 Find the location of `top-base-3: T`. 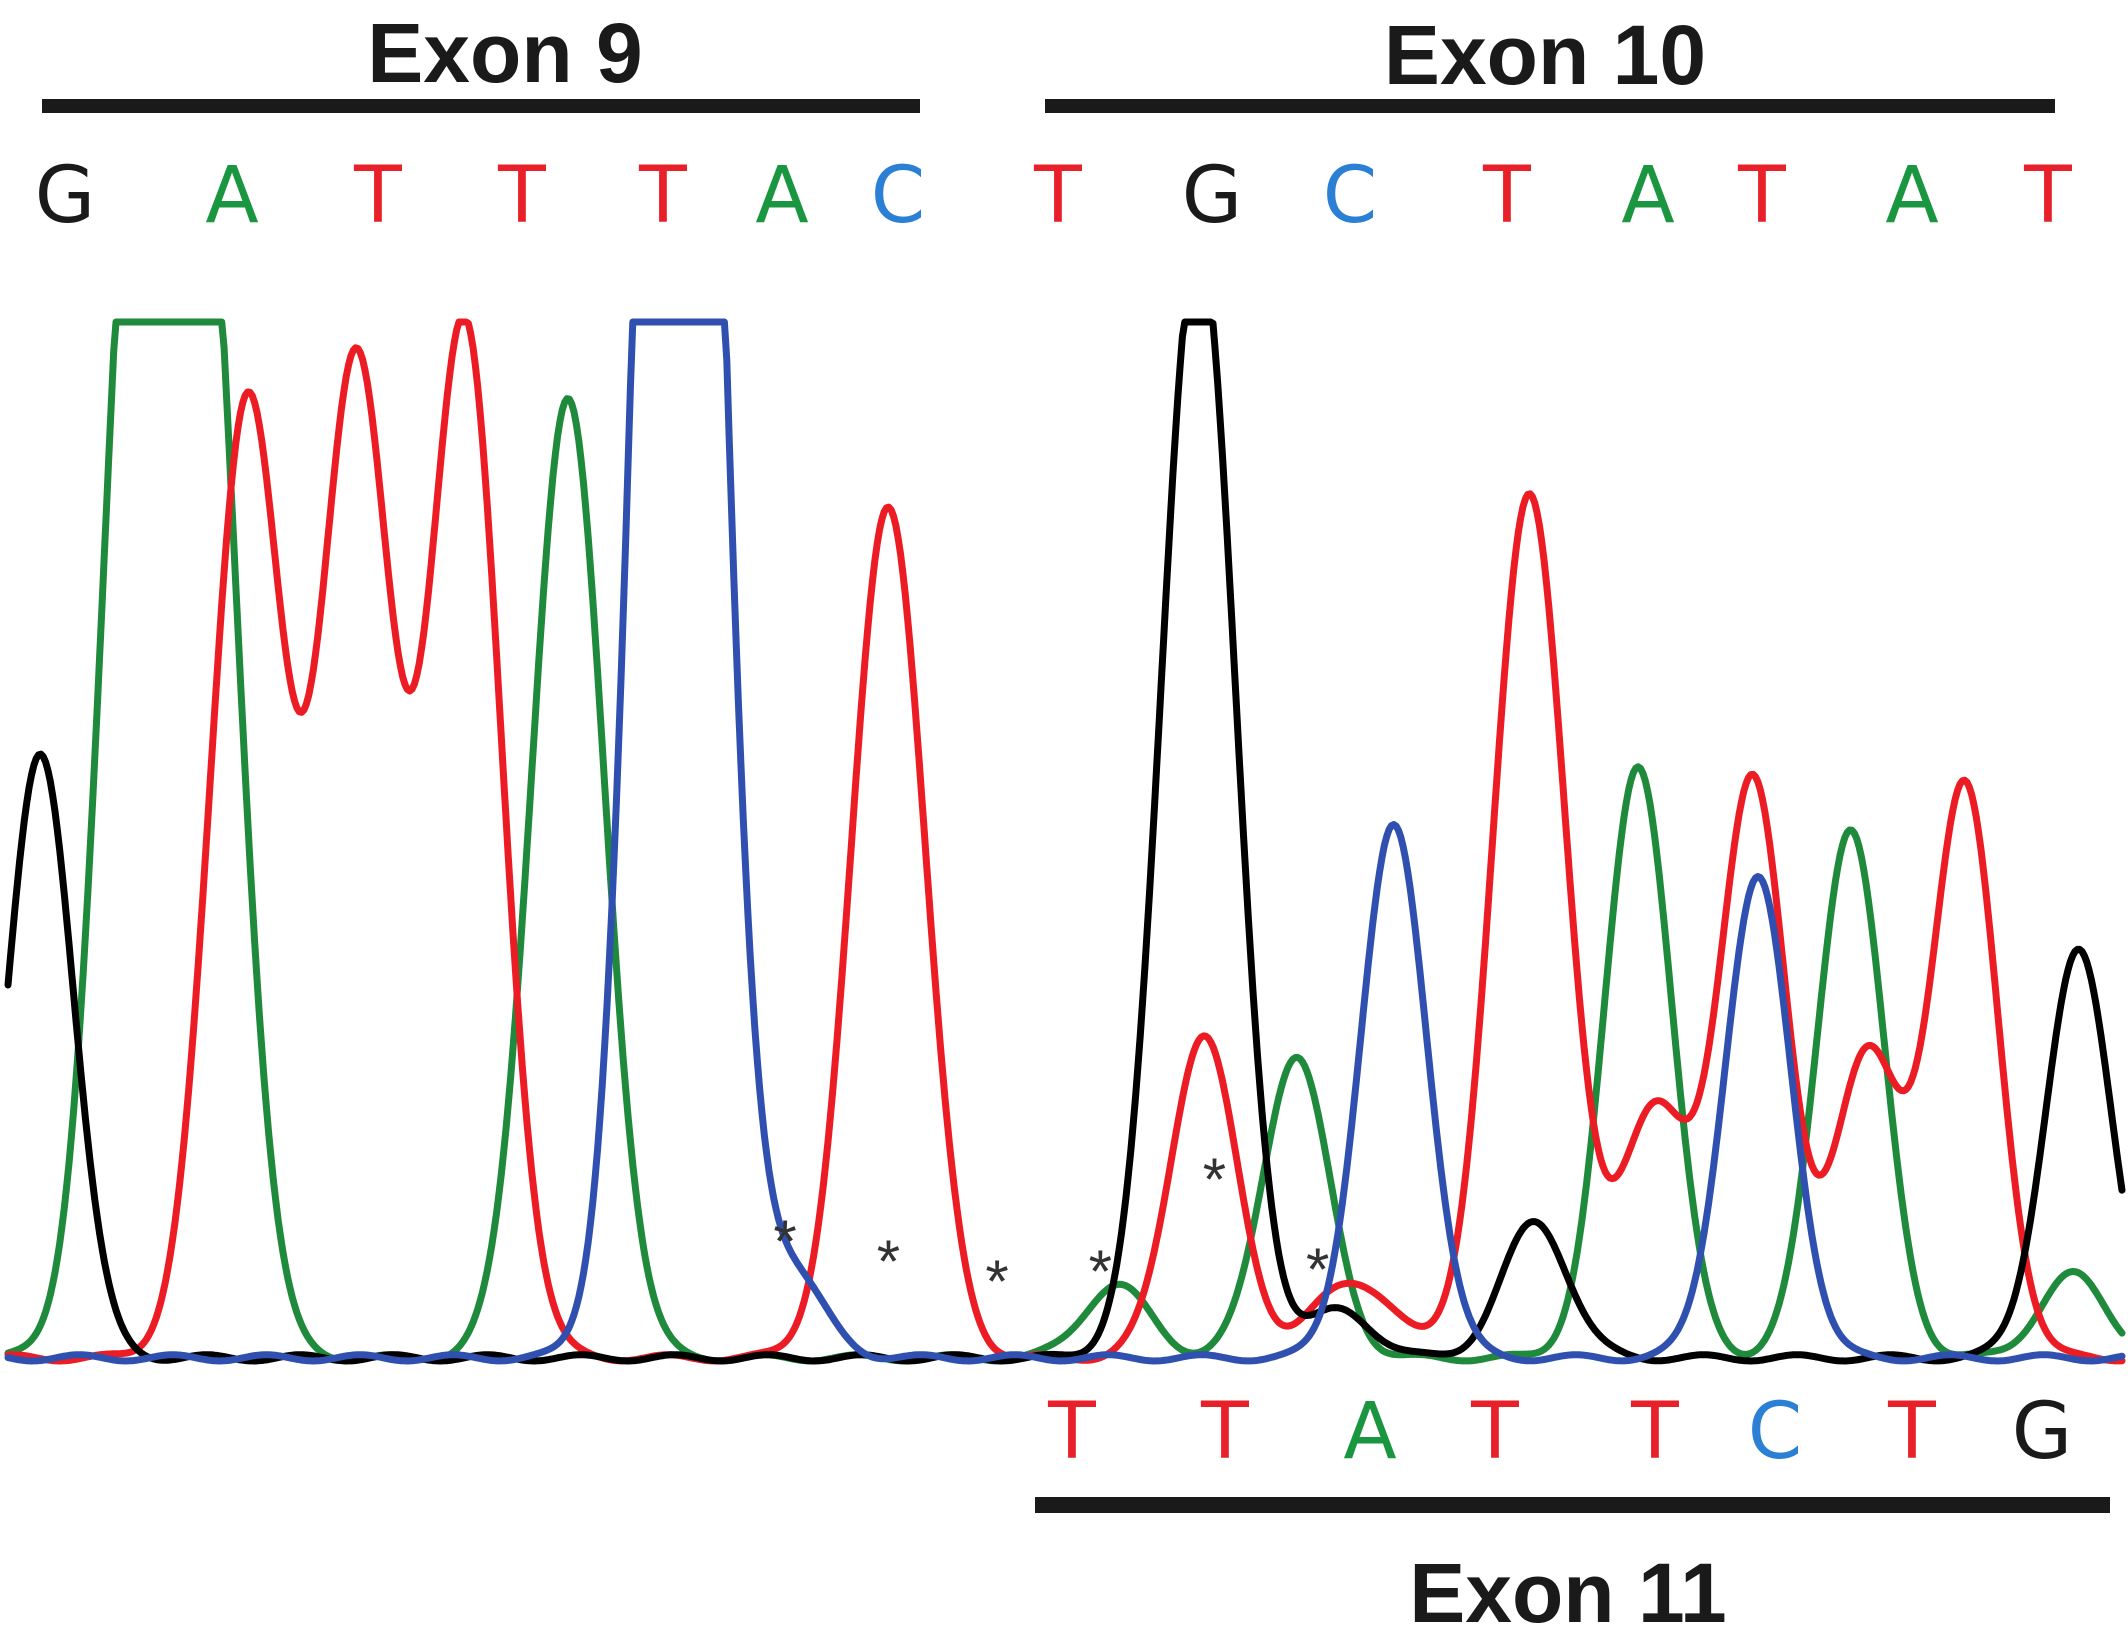

top-base-3: T is located at coordinates (521, 196).